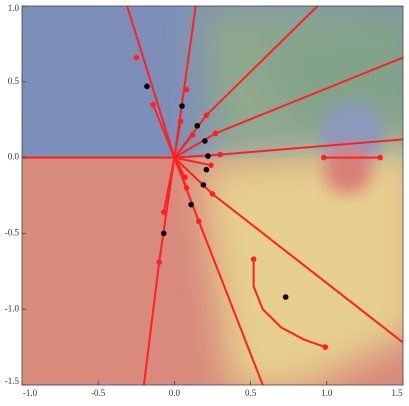  I want to click on y-tick-label: -0.5, so click(12, 232).